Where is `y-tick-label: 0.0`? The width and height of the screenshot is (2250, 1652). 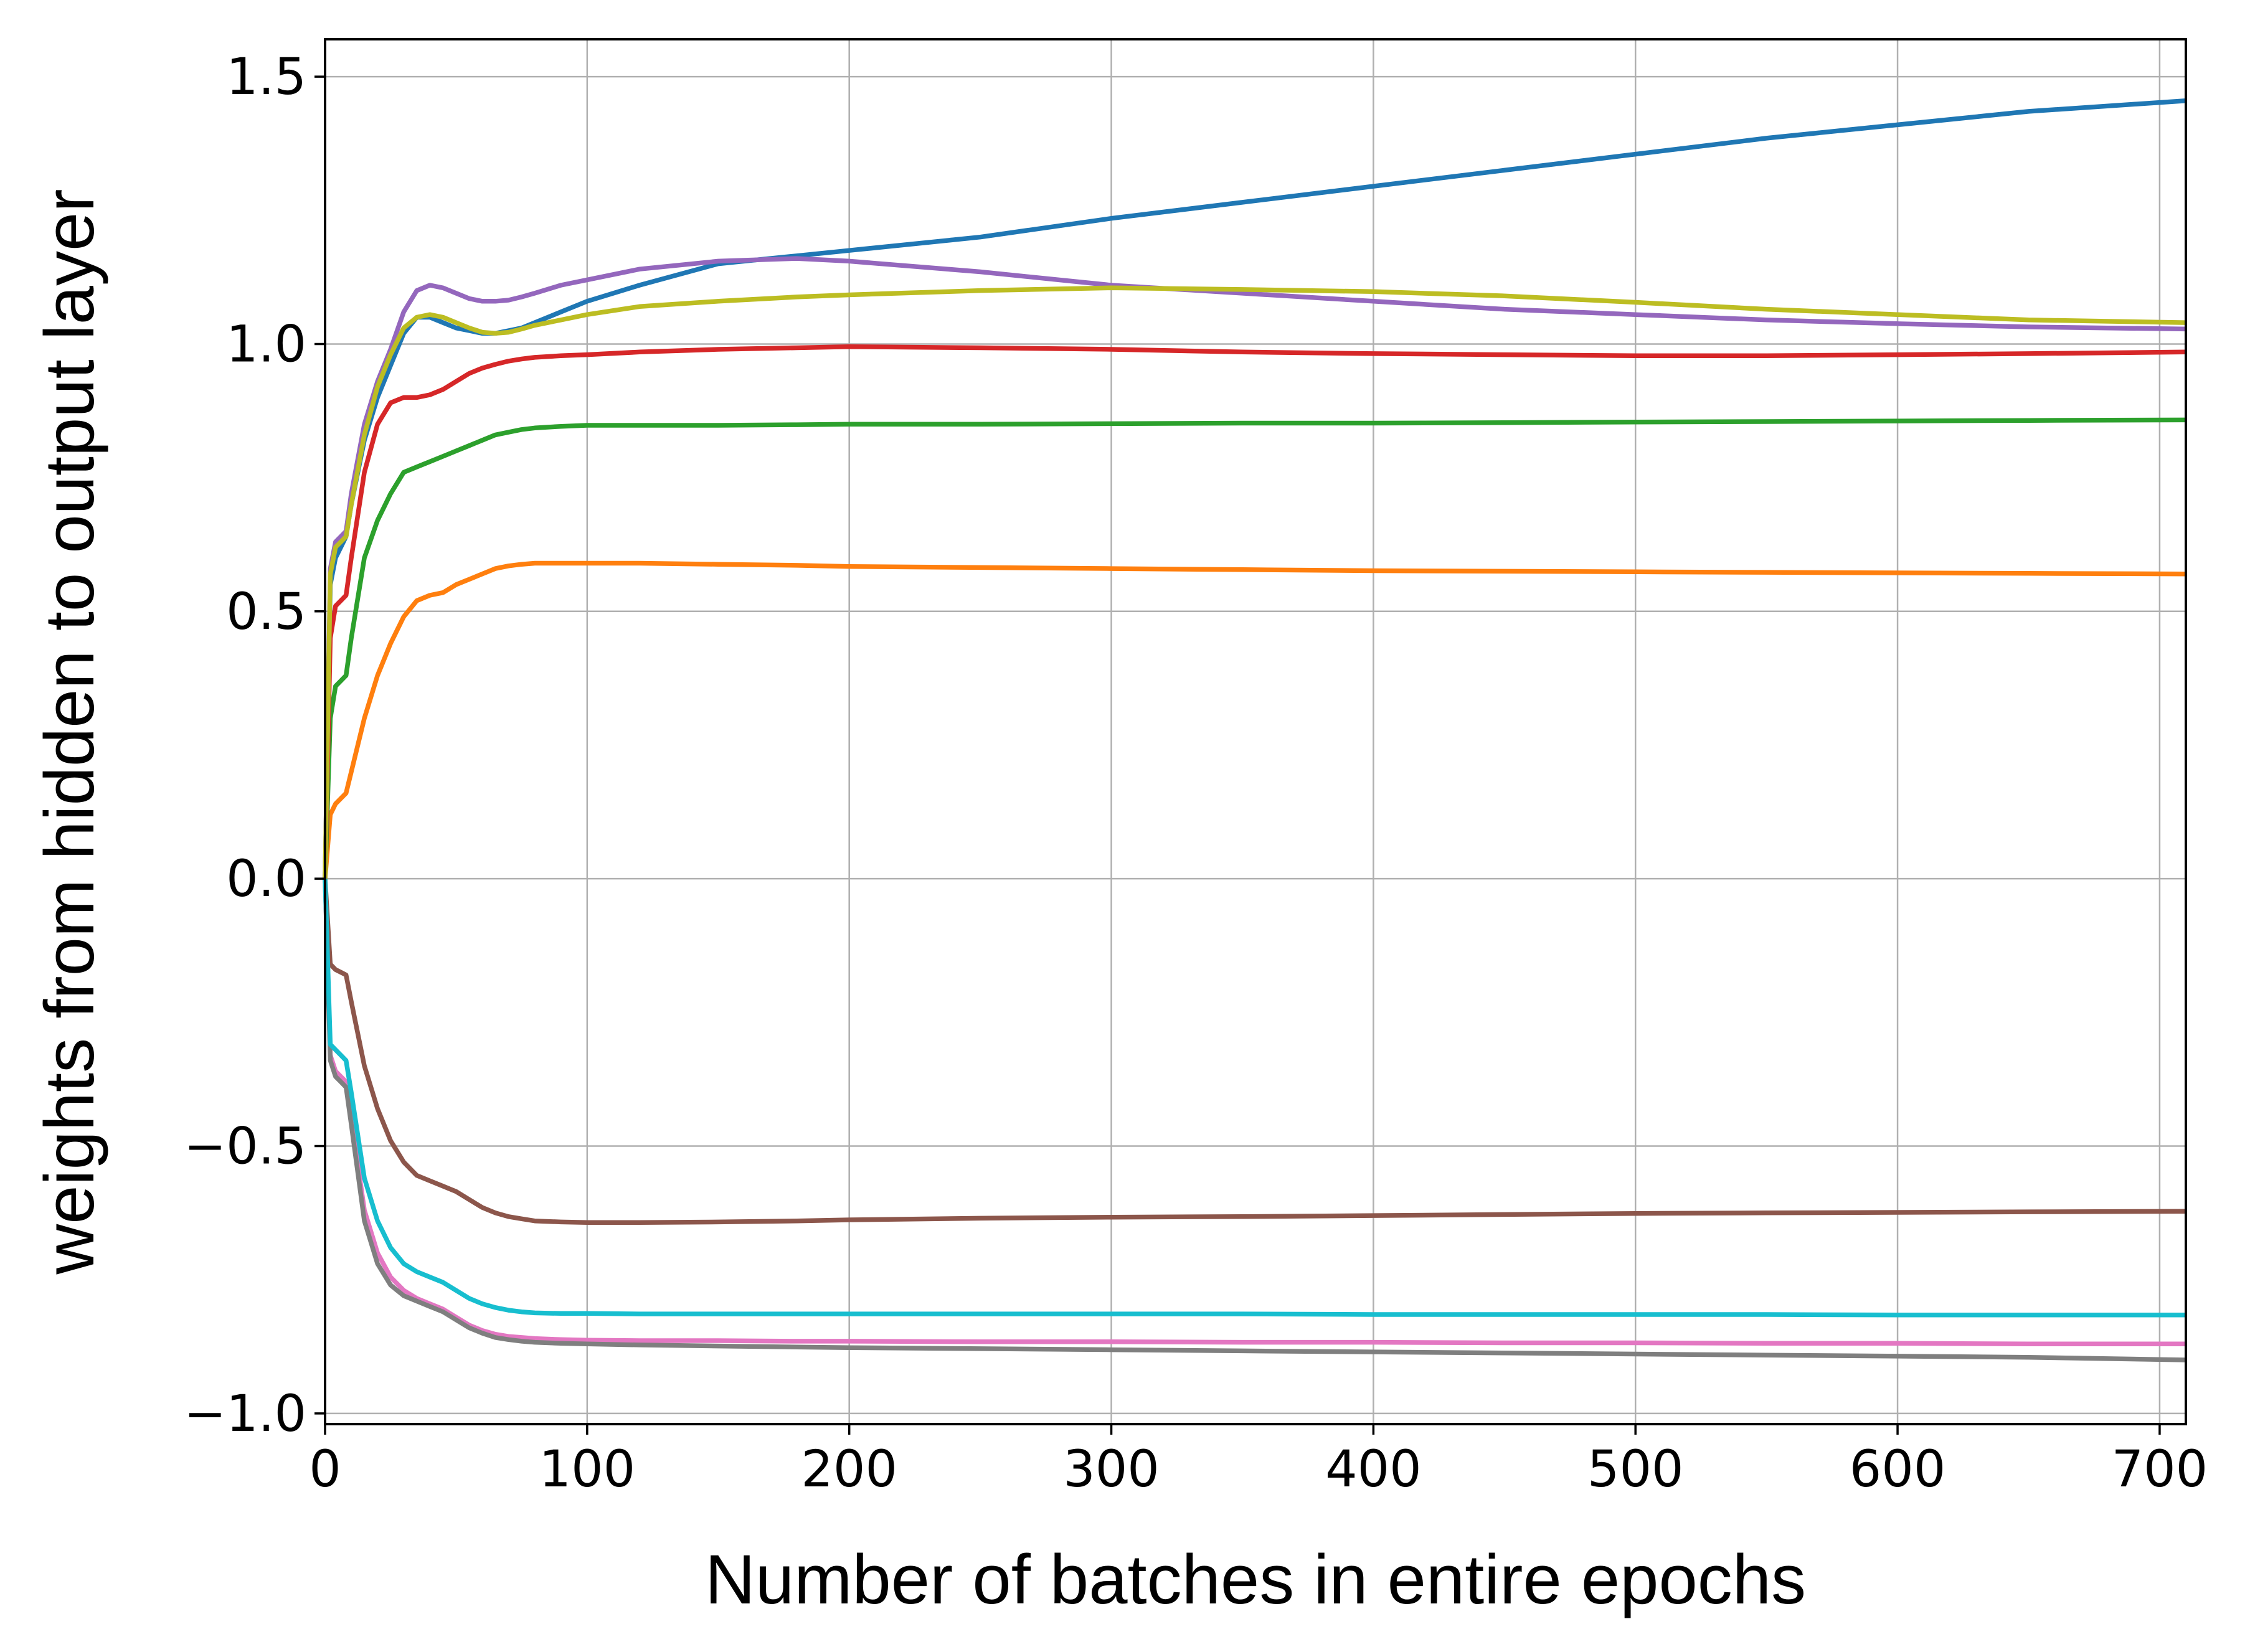
y-tick-label: 0.0 is located at coordinates (266, 879).